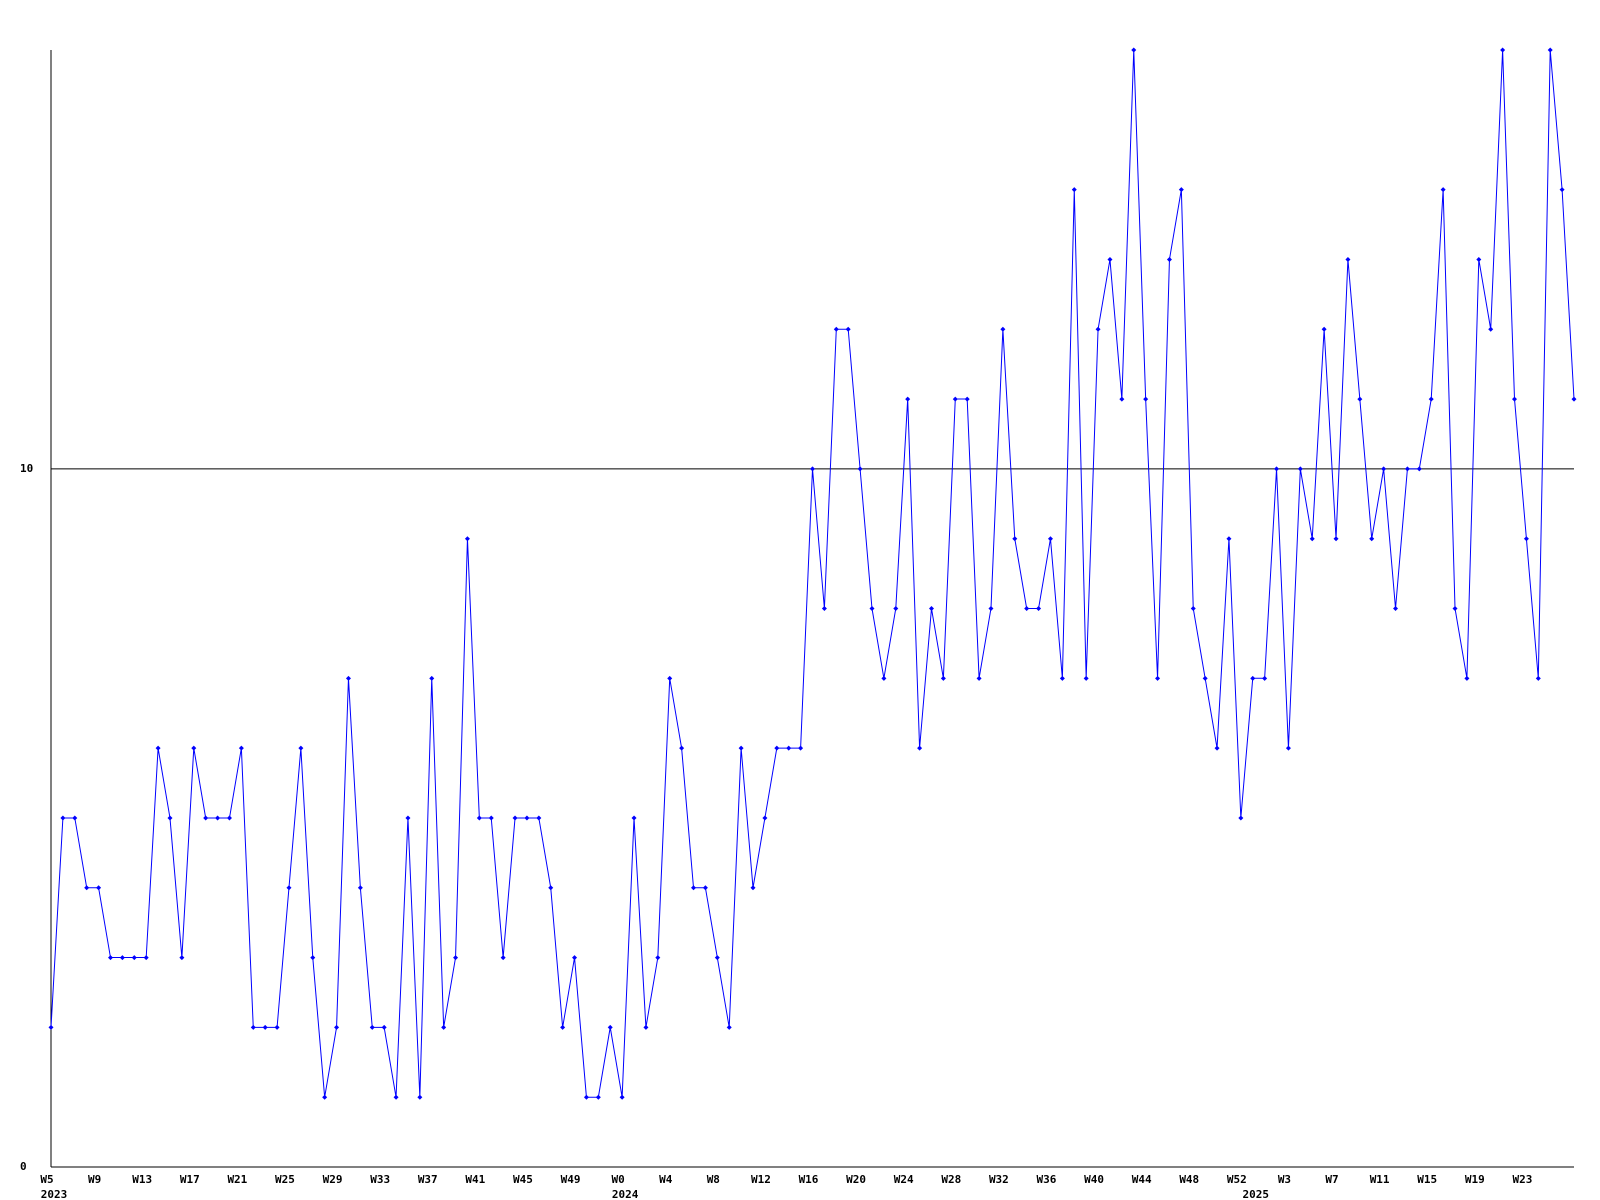 Image resolution: width=1600 pixels, height=1200 pixels. Describe the element at coordinates (1475, 1179) in the screenshot. I see `x-tick-label: W19` at that location.